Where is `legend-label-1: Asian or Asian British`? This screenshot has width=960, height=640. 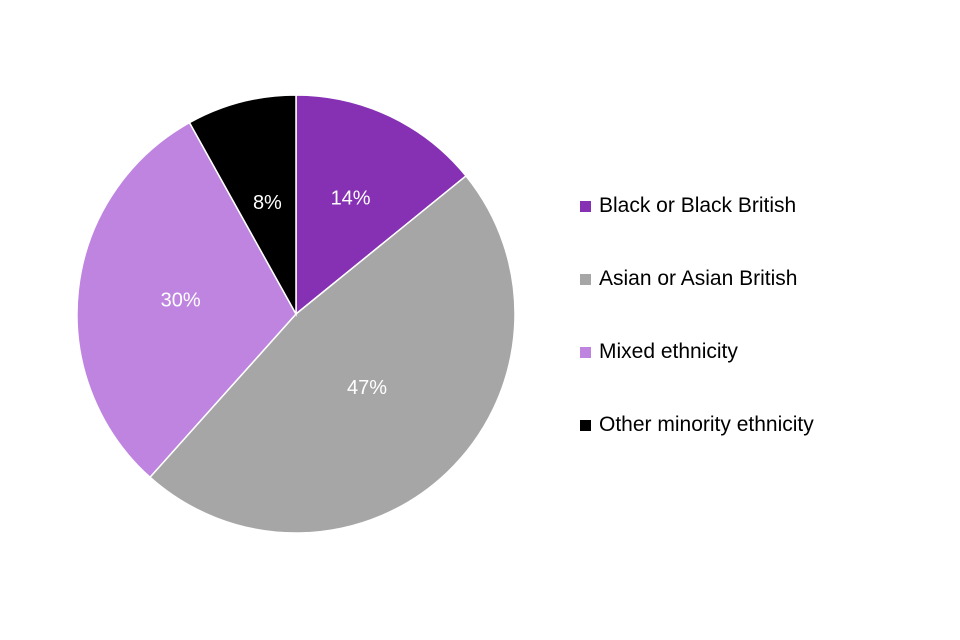 legend-label-1: Asian or Asian British is located at coordinates (698, 278).